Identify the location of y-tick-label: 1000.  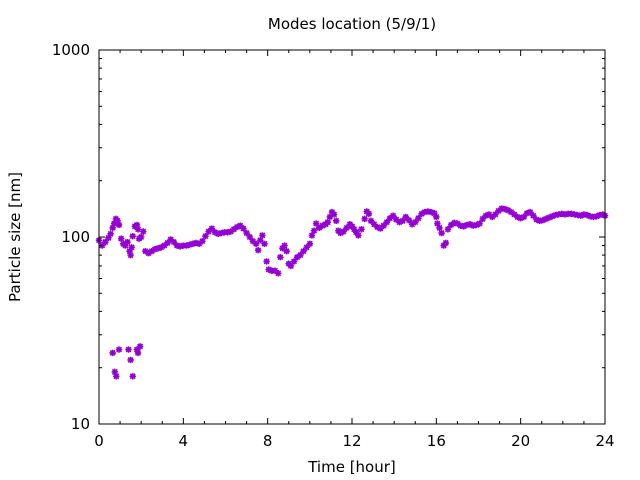
(71, 50).